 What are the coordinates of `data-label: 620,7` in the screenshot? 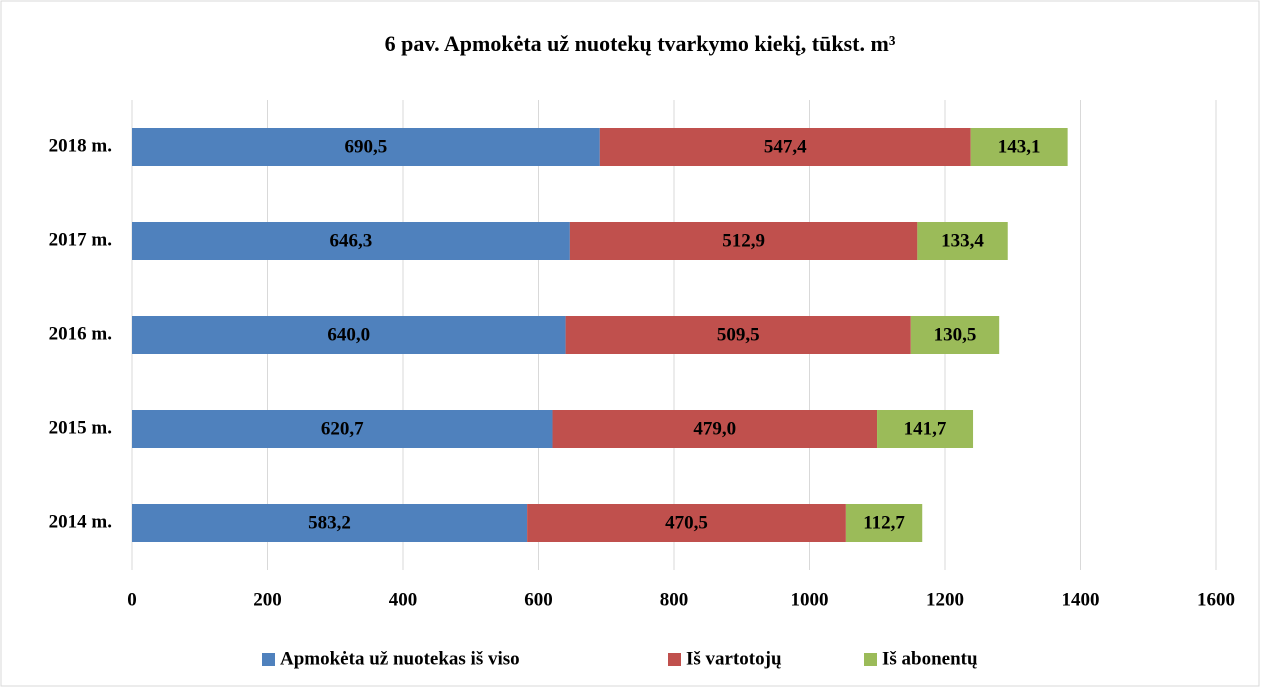 It's located at (342, 428).